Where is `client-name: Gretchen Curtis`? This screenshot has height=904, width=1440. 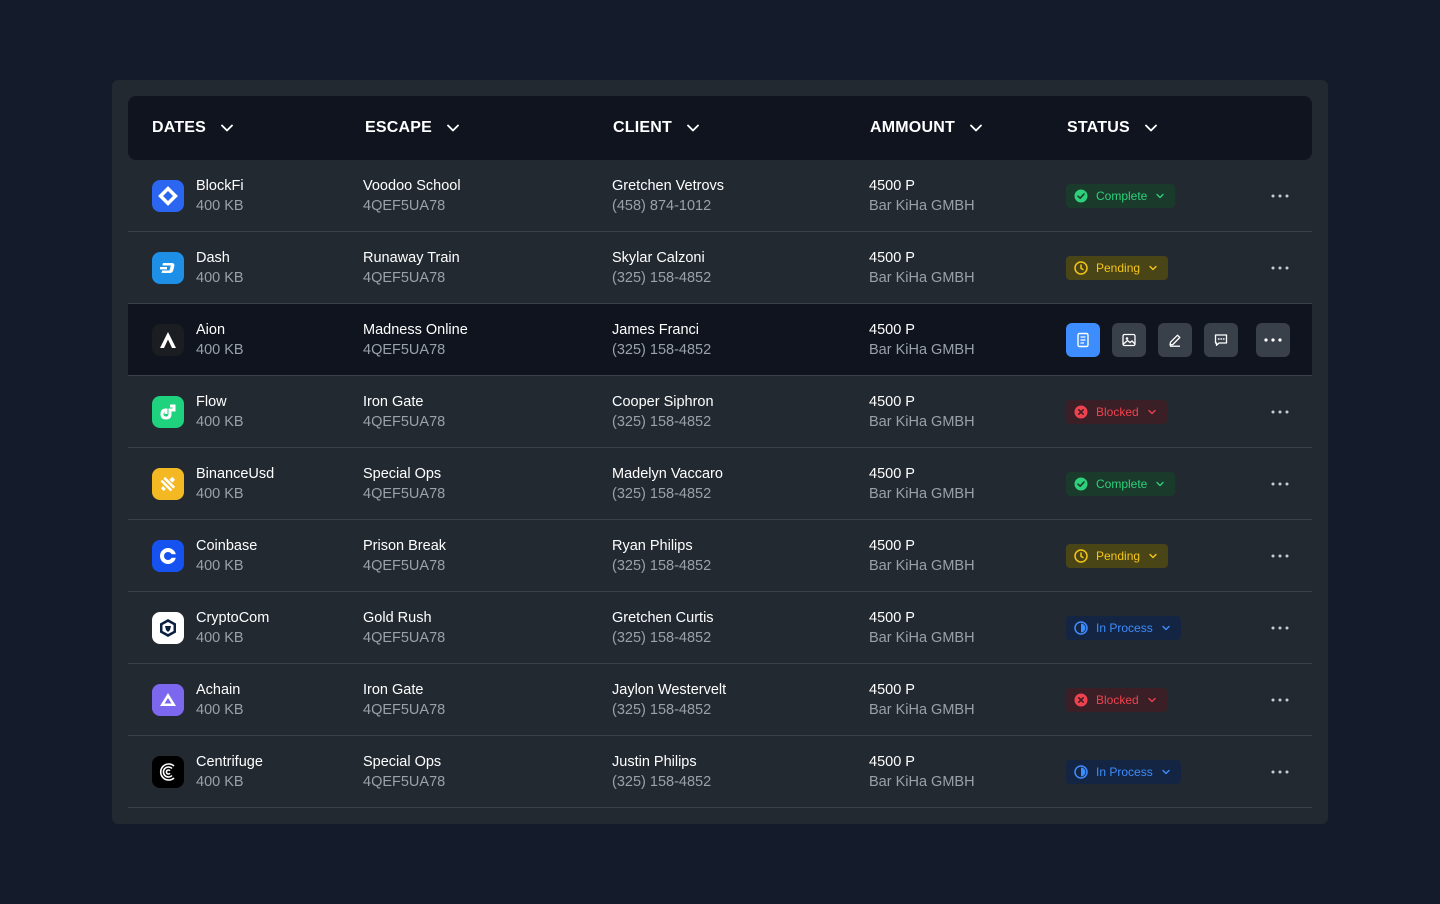
client-name: Gretchen Curtis is located at coordinates (663, 618).